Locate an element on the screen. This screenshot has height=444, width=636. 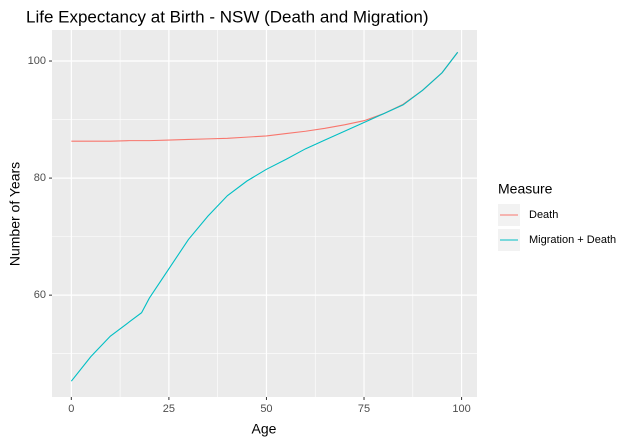
y-axis-label: Number of Years is located at coordinates (15, 214).